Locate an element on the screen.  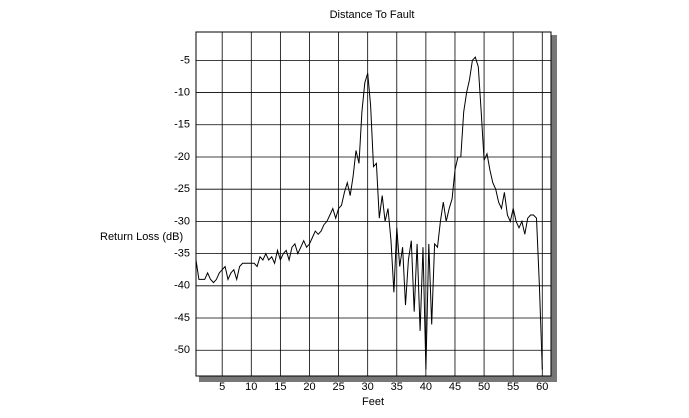
y-tick-label: -10 is located at coordinates (182, 92).